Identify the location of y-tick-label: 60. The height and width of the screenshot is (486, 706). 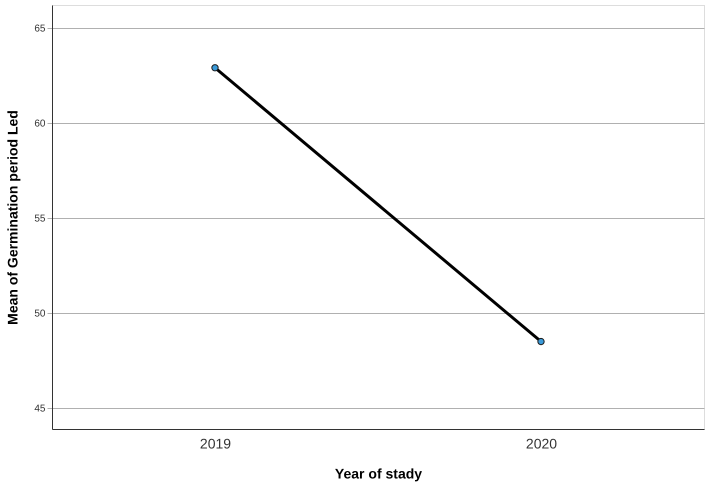
(40, 124).